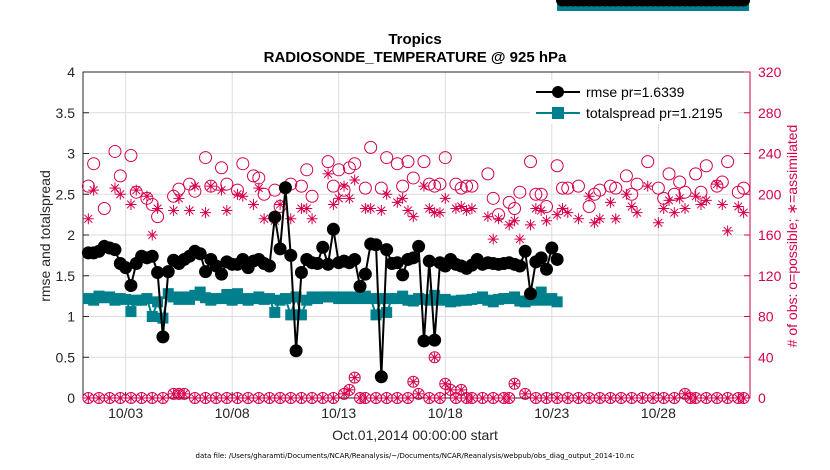  What do you see at coordinates (338, 413) in the screenshot?
I see `x-tick-label: 10/13` at bounding box center [338, 413].